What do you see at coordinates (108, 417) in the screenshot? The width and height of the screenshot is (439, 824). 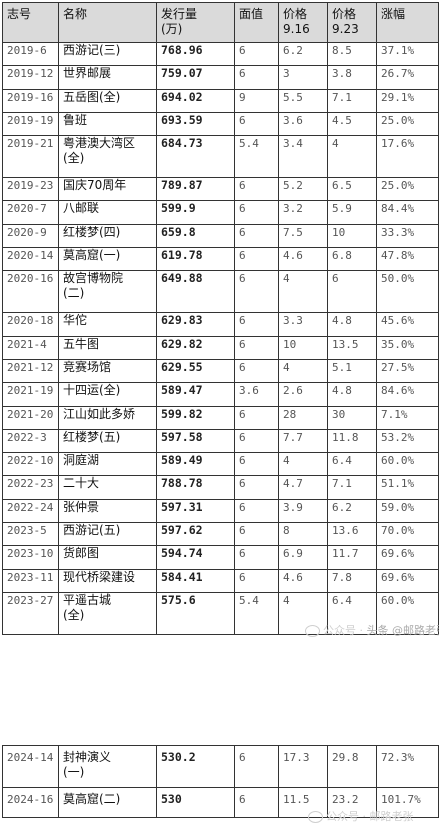 I see `stamp-name-cell: 江山如此多娇` at bounding box center [108, 417].